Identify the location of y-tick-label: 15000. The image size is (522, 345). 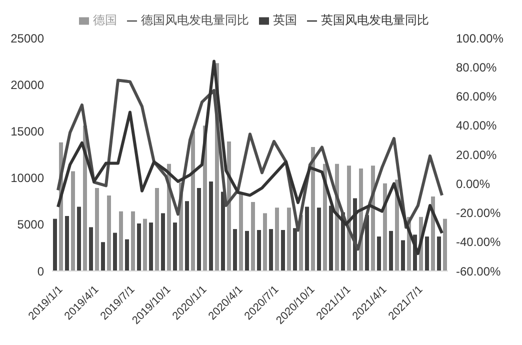
(27, 131).